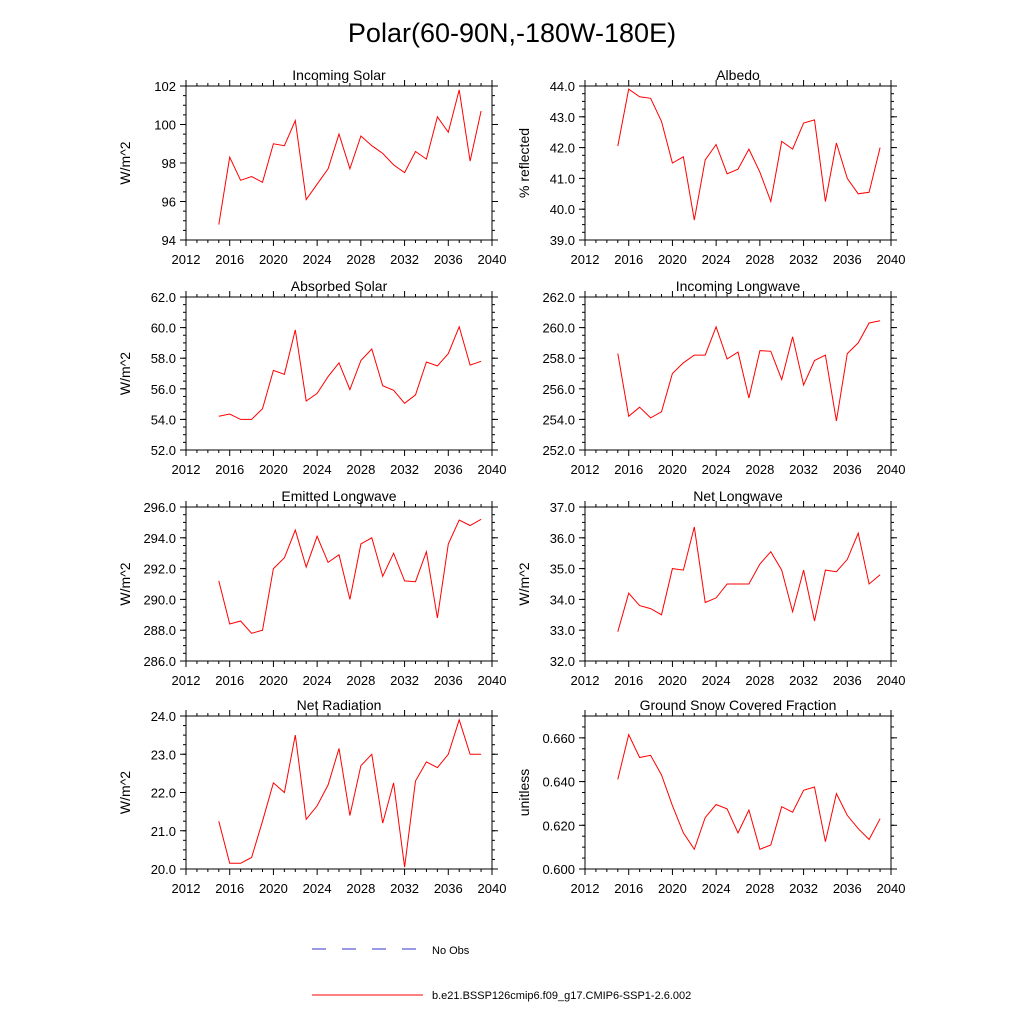 The image size is (1024, 1024). I want to click on y-tick-label: 294.0, so click(159, 538).